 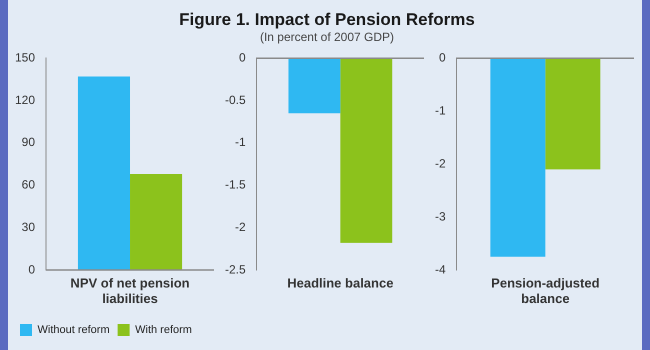 What do you see at coordinates (29, 142) in the screenshot?
I see `y-tick-label: 90` at bounding box center [29, 142].